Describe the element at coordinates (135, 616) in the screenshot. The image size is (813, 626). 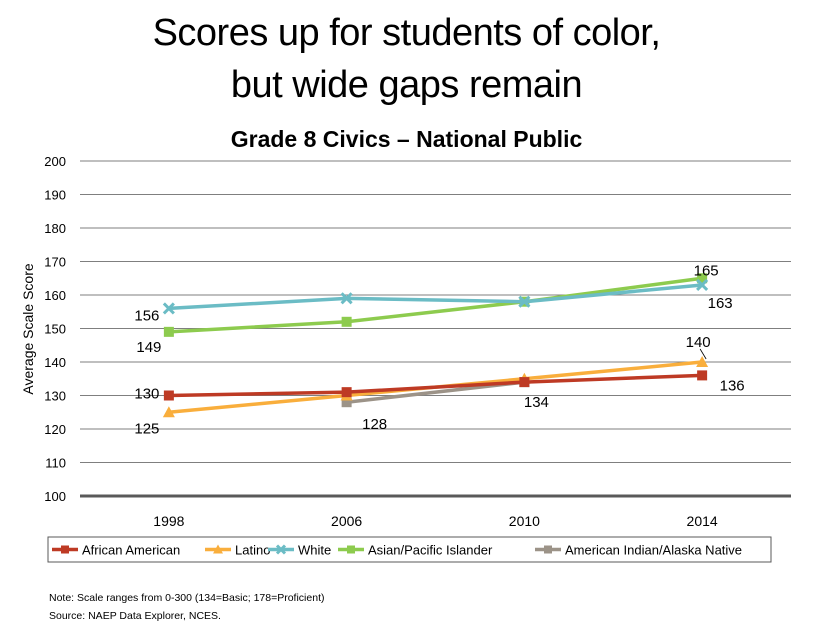
I see `source-note: Source: NAEP Data Explorer, NCES.` at that location.